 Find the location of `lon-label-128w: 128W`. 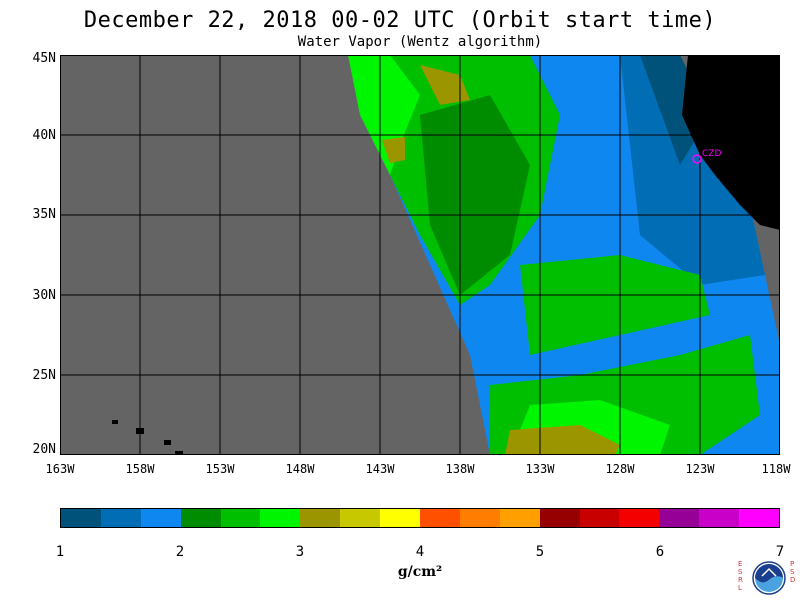

lon-label-128w: 128W is located at coordinates (620, 469).